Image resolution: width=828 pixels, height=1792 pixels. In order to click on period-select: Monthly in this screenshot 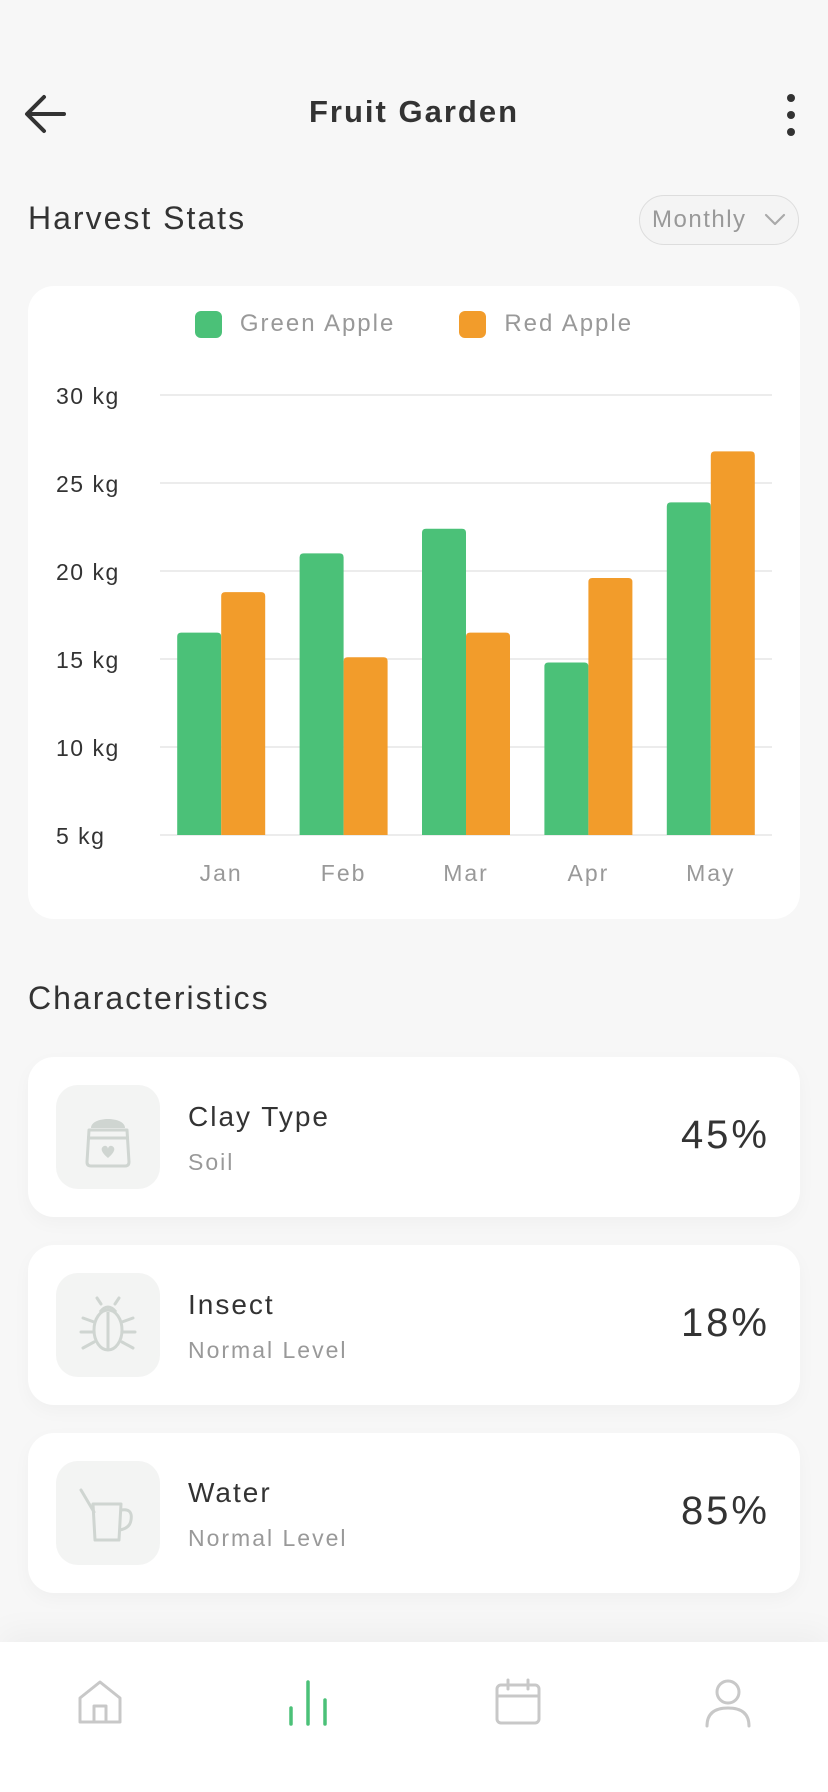, I will do `click(719, 220)`.